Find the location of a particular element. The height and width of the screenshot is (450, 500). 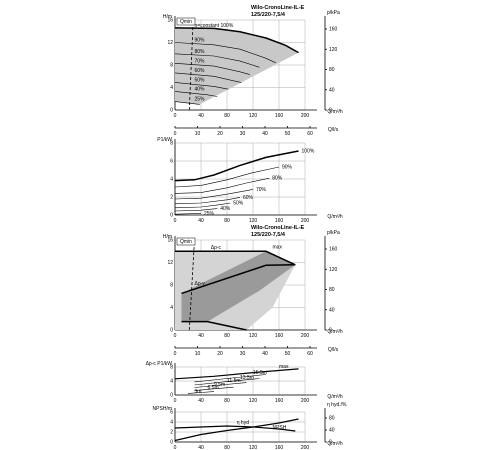

qmin-box is located at coordinates (186, 21).